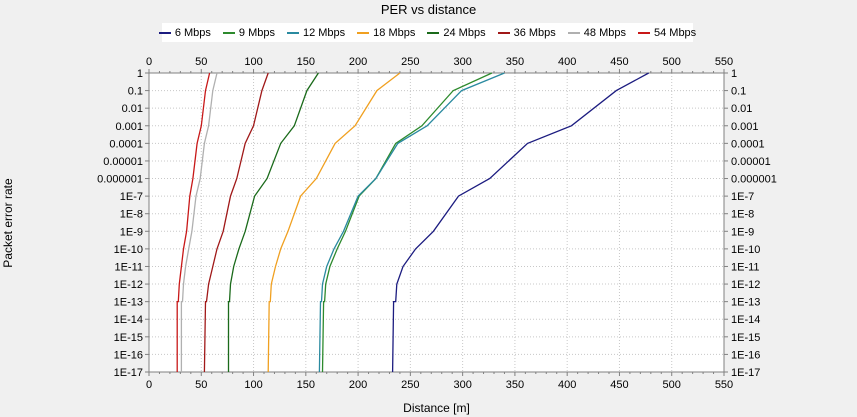  What do you see at coordinates (201, 62) in the screenshot?
I see `x-tick-label-top: 50` at bounding box center [201, 62].